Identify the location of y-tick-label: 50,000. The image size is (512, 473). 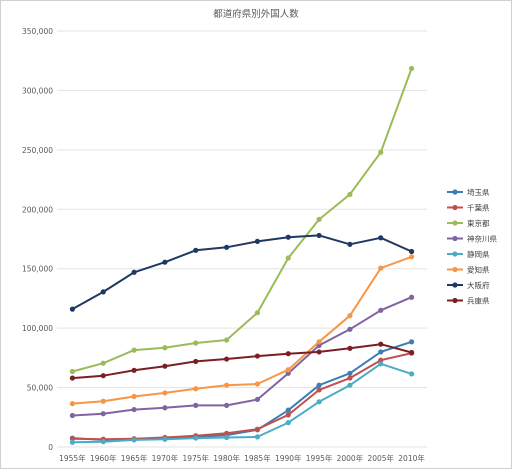
(40, 388).